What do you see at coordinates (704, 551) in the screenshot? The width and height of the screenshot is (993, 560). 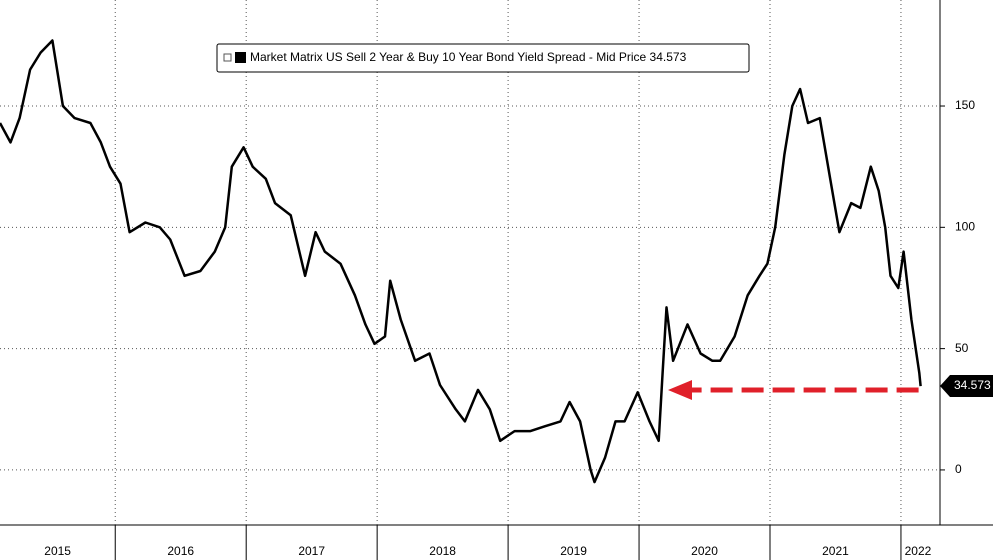 I see `x-tick-label: 2020` at bounding box center [704, 551].